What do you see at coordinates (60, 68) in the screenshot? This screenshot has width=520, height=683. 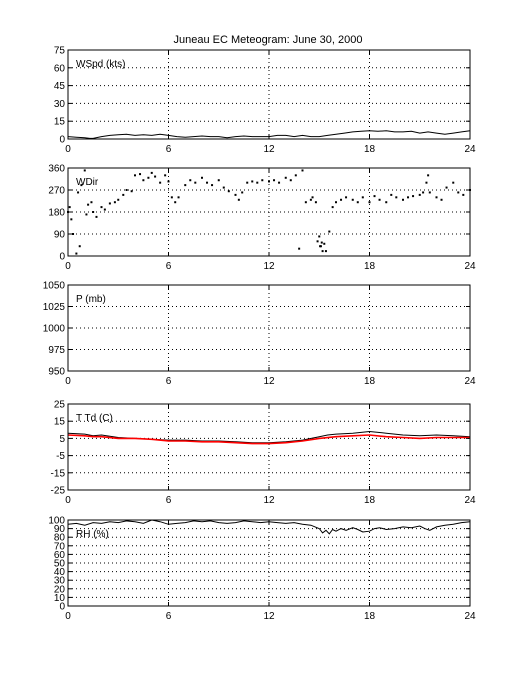 I see `wspd-y-tick-label: 60` at bounding box center [60, 68].